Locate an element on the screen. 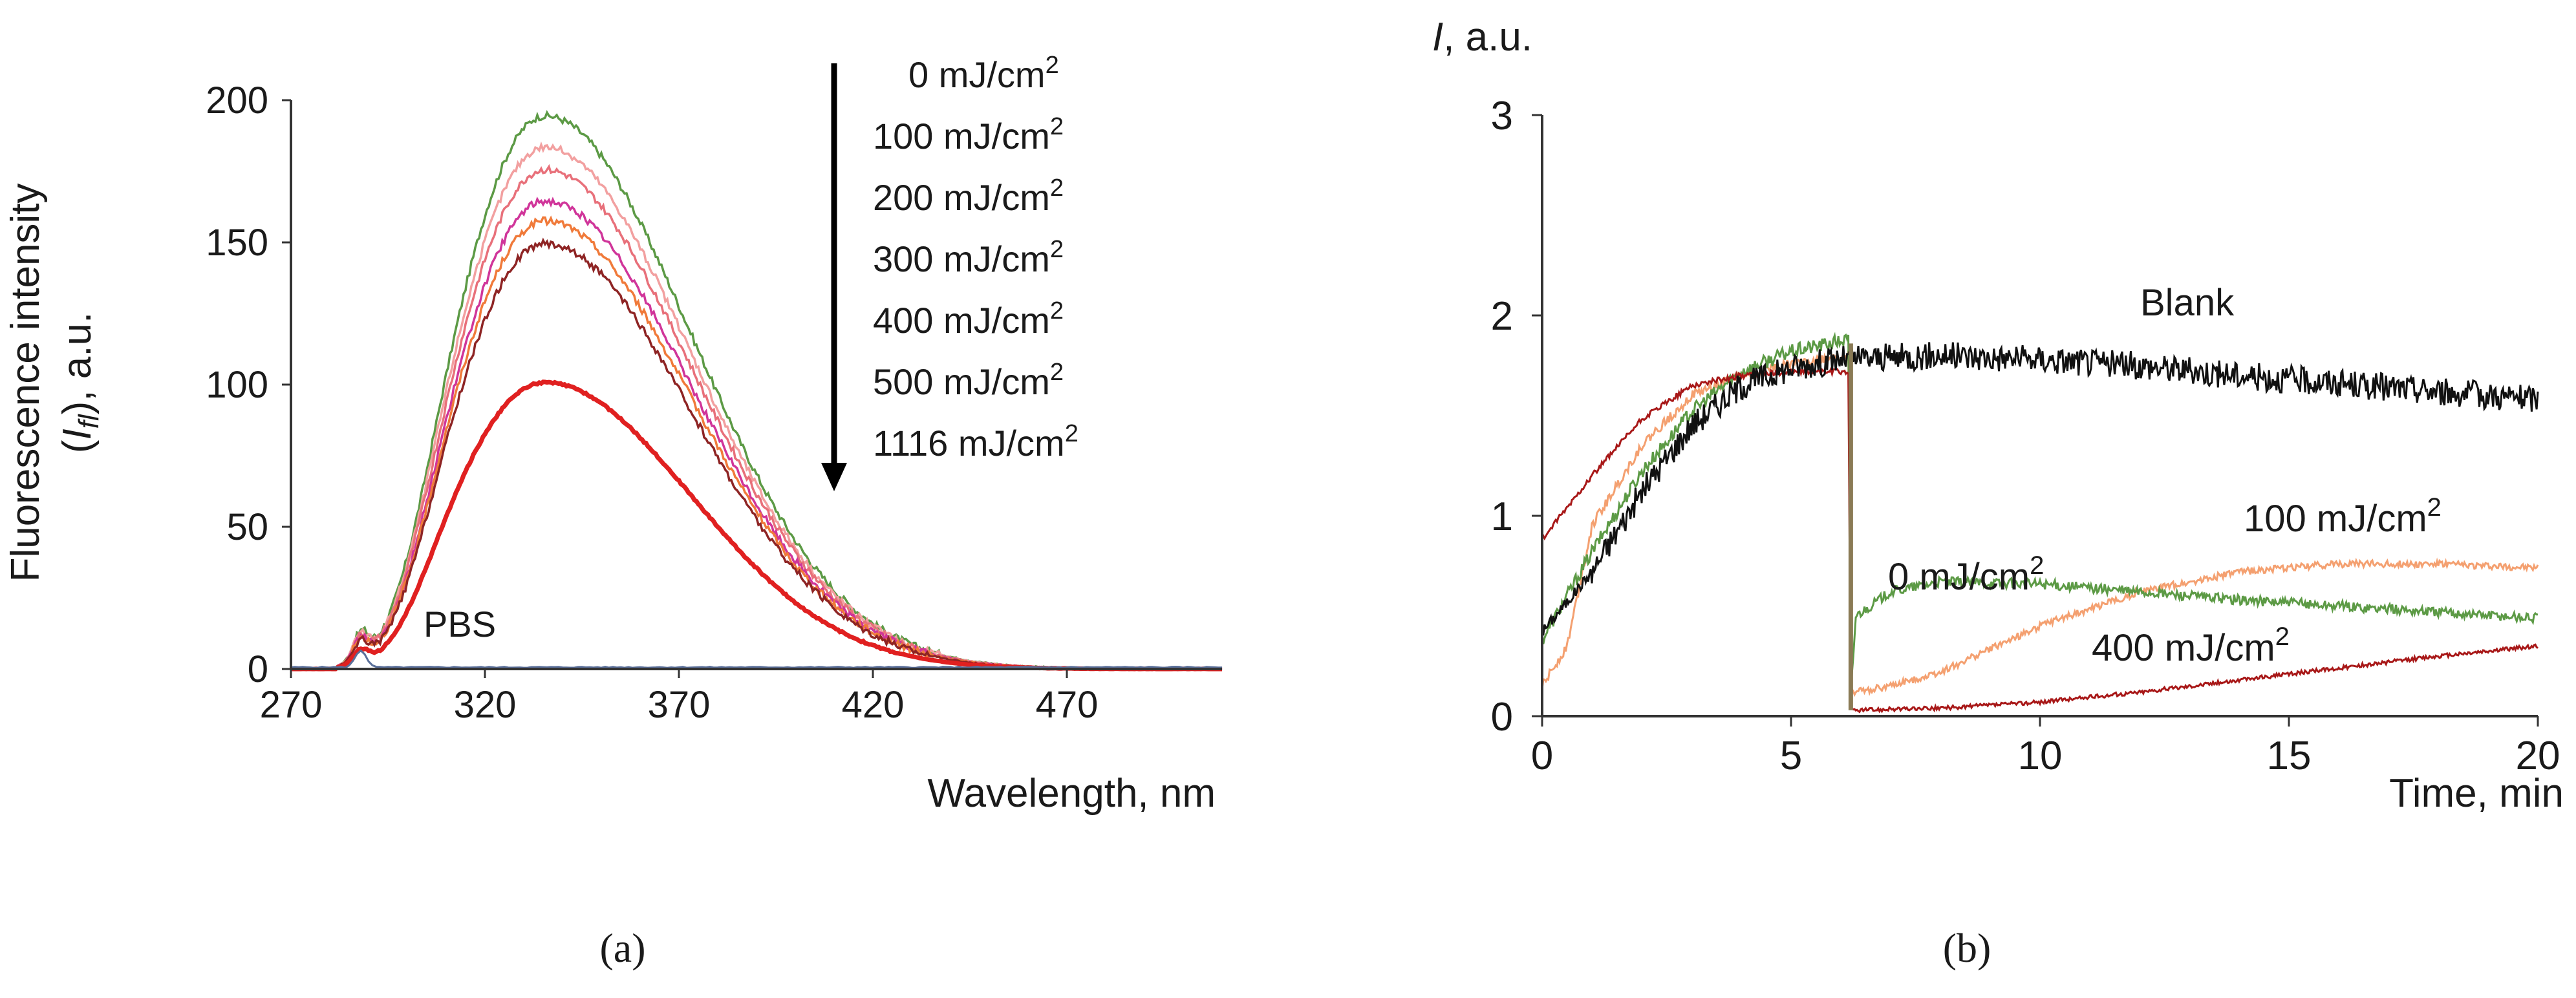 The image size is (2576, 998). chart-a-legend-entry: 200 mJ/cm2 is located at coordinates (968, 196).